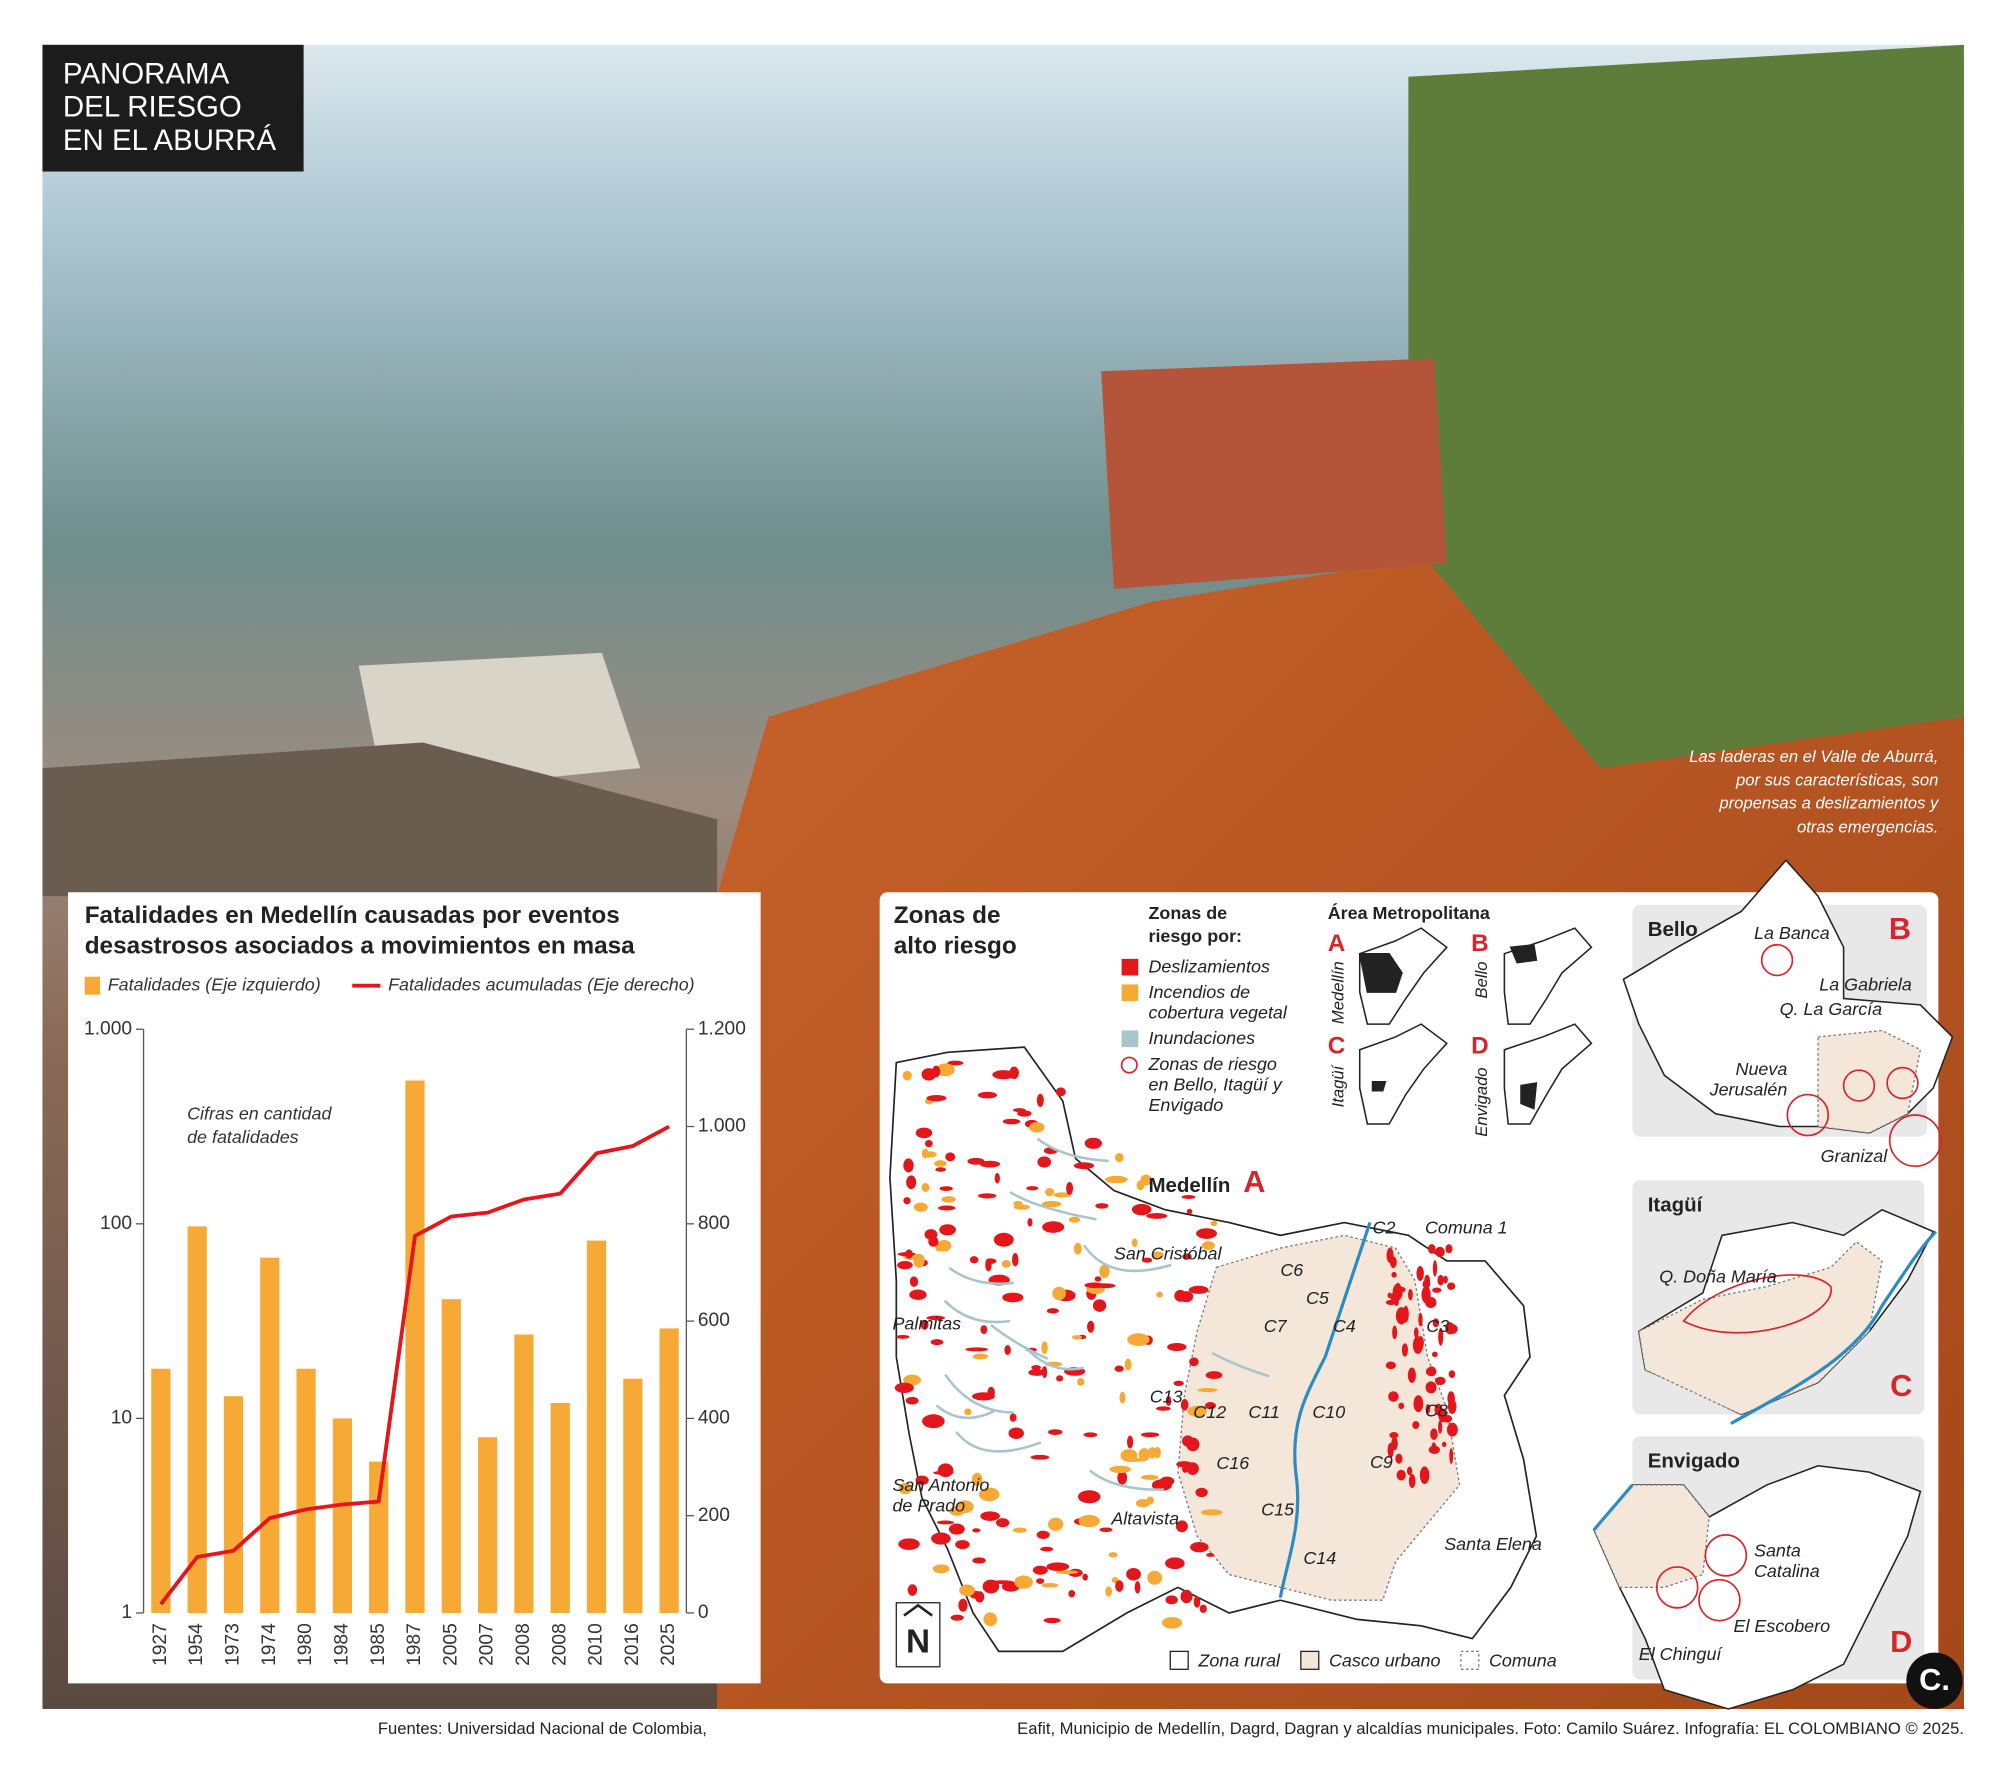 This screenshot has height=1773, width=2000. Describe the element at coordinates (1934, 1680) in the screenshot. I see `logo` at that location.